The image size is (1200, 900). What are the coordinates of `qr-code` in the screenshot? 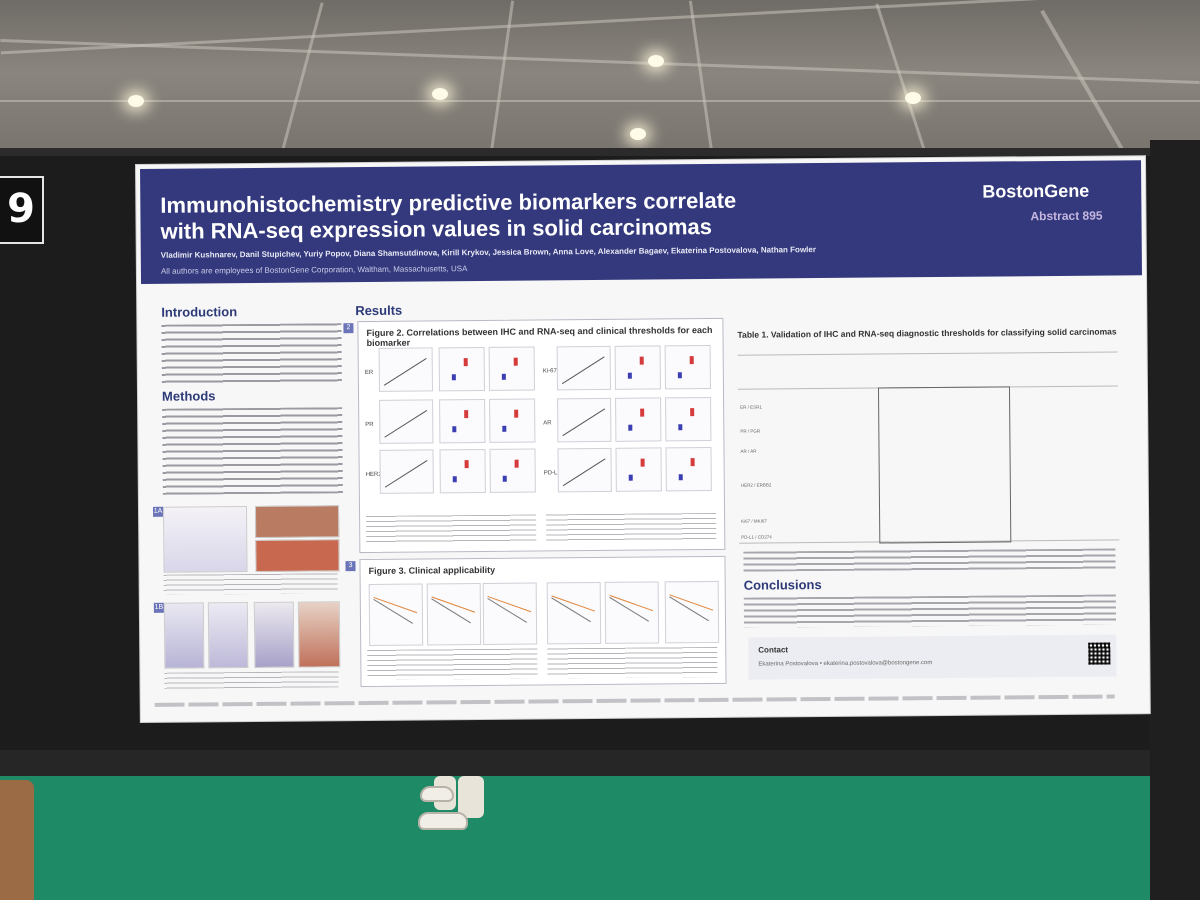 It's located at (1099, 653).